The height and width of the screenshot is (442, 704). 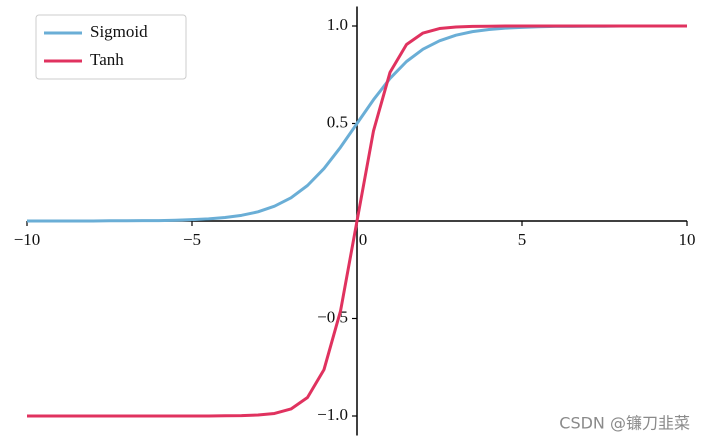 What do you see at coordinates (624, 423) in the screenshot?
I see `watermark: CSDN @镰刀韭菜` at bounding box center [624, 423].